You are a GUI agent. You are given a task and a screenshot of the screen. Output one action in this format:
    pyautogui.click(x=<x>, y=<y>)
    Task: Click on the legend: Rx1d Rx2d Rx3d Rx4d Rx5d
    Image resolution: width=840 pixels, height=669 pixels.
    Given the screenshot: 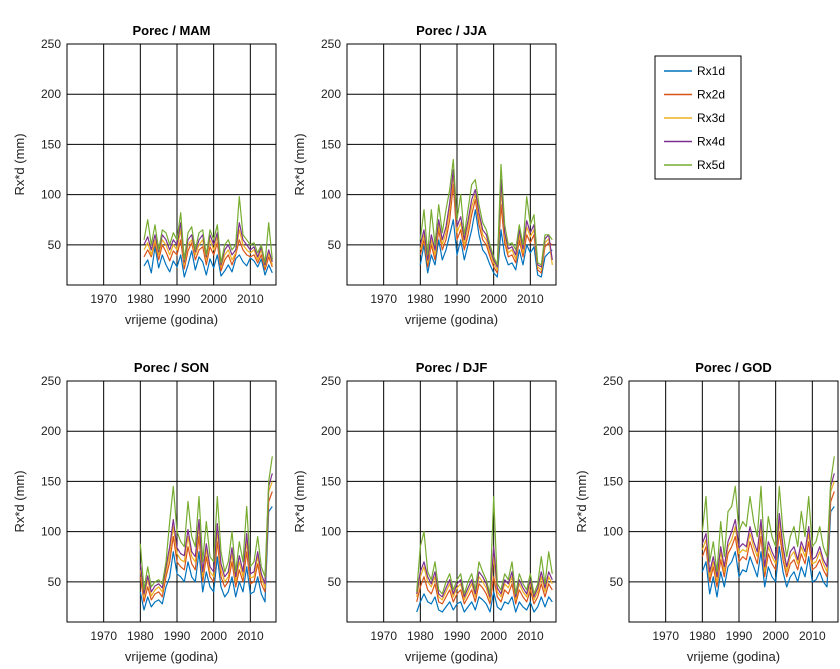 What is the action you would take?
    pyautogui.click(x=698, y=117)
    